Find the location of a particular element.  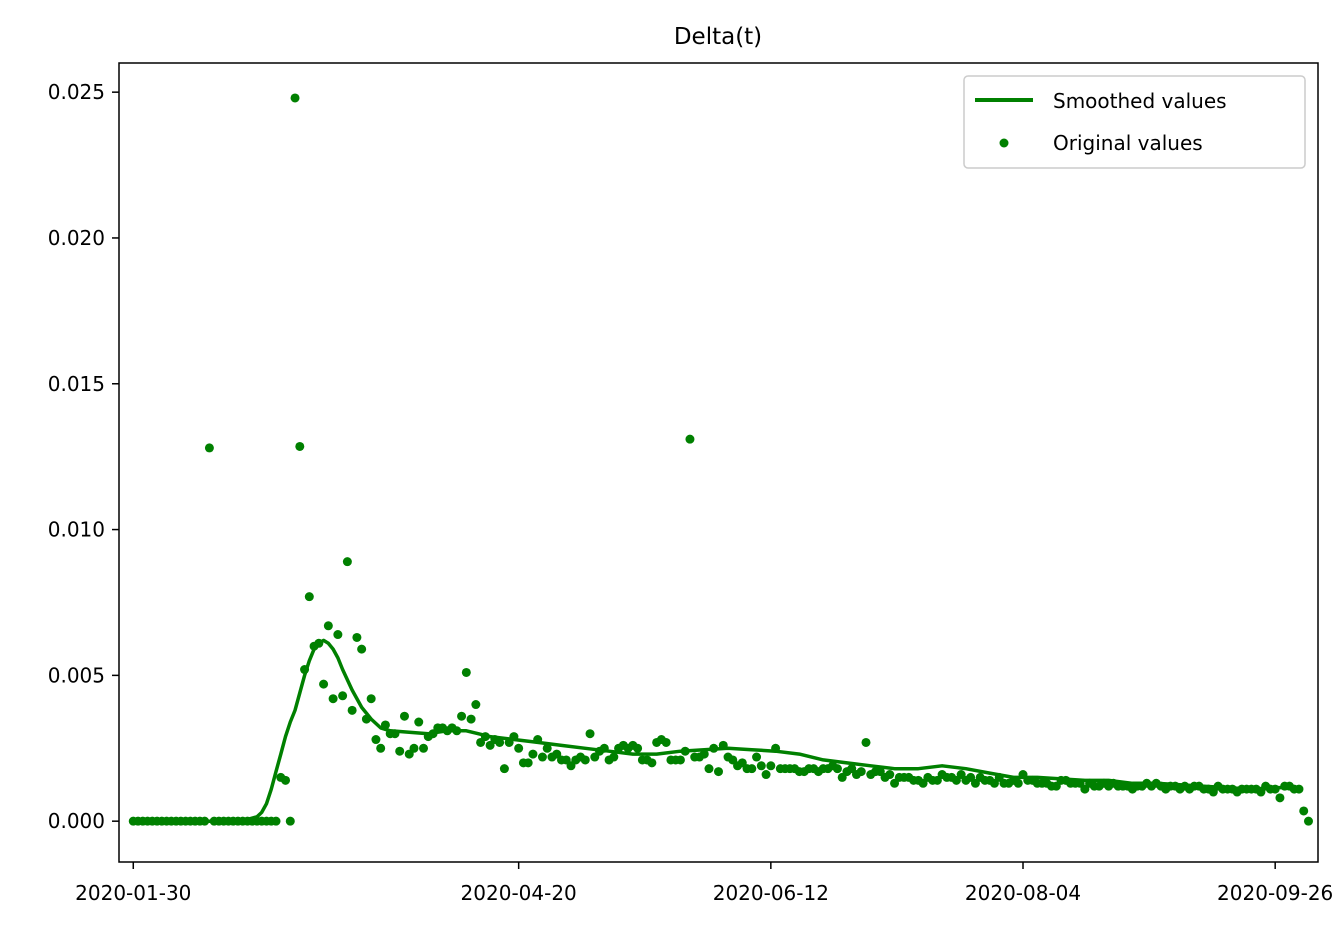

legend-box is located at coordinates (1134, 122).